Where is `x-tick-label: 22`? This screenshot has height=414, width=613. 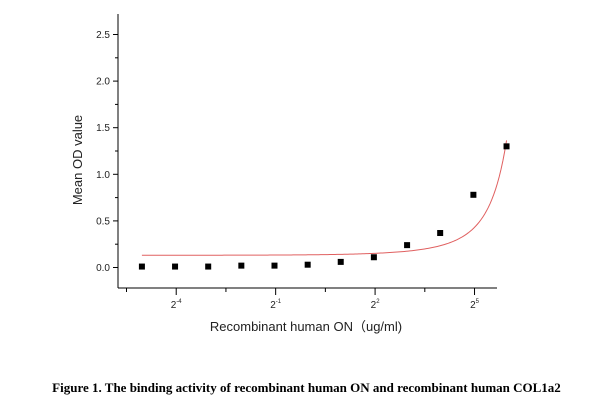
x-tick-label: 22 is located at coordinates (376, 305).